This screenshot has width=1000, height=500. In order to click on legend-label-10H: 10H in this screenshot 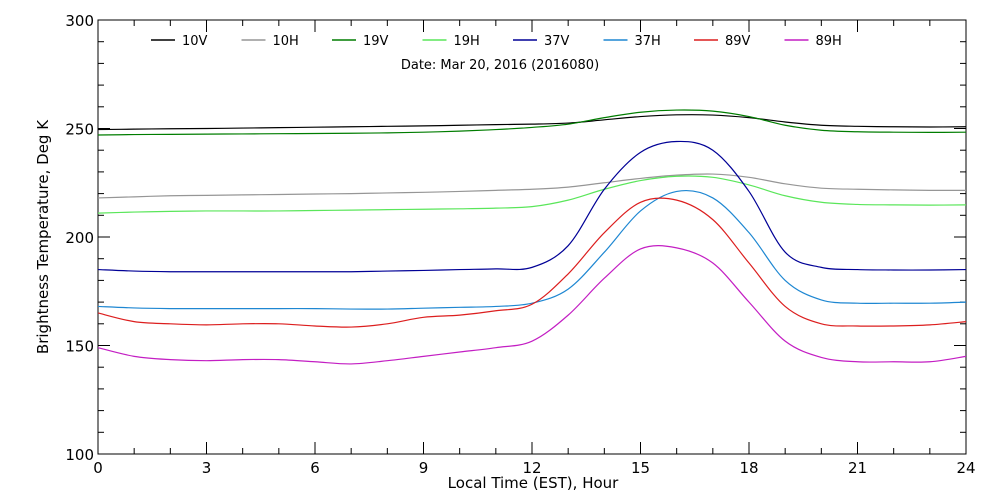, I will do `click(286, 41)`.